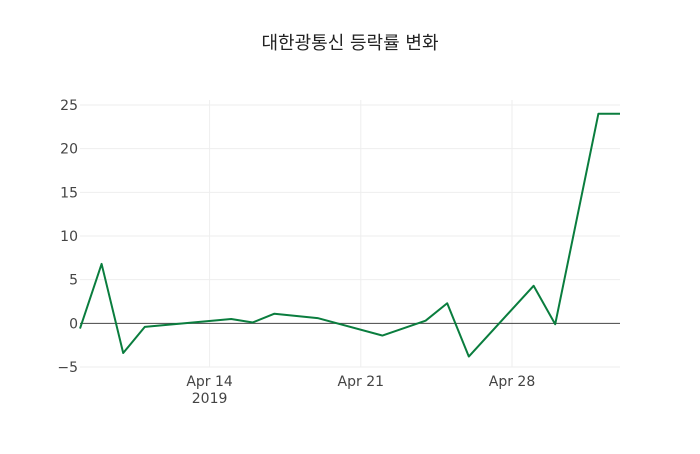  What do you see at coordinates (73, 324) in the screenshot?
I see `y-tick-label: 0` at bounding box center [73, 324].